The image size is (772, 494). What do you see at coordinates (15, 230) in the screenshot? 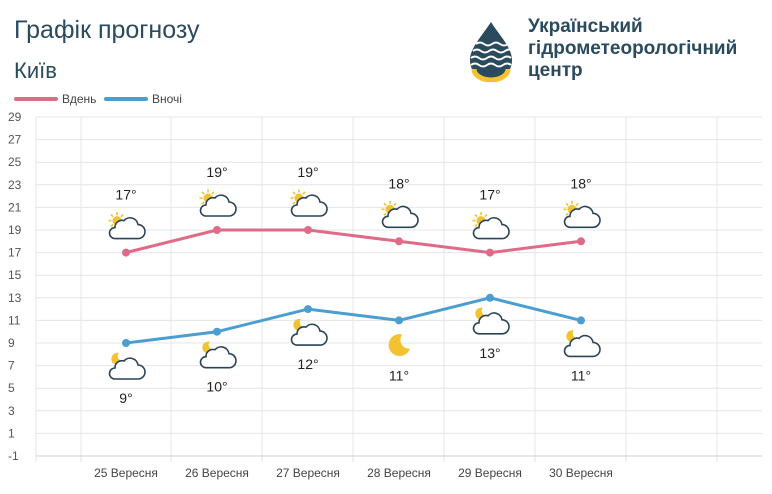
I see `y-tick-label: 19` at bounding box center [15, 230].